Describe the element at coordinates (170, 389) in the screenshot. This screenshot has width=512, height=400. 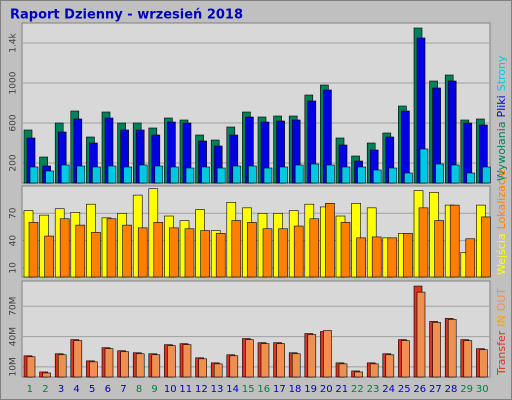
I see `x-tick-label: 10` at that location.